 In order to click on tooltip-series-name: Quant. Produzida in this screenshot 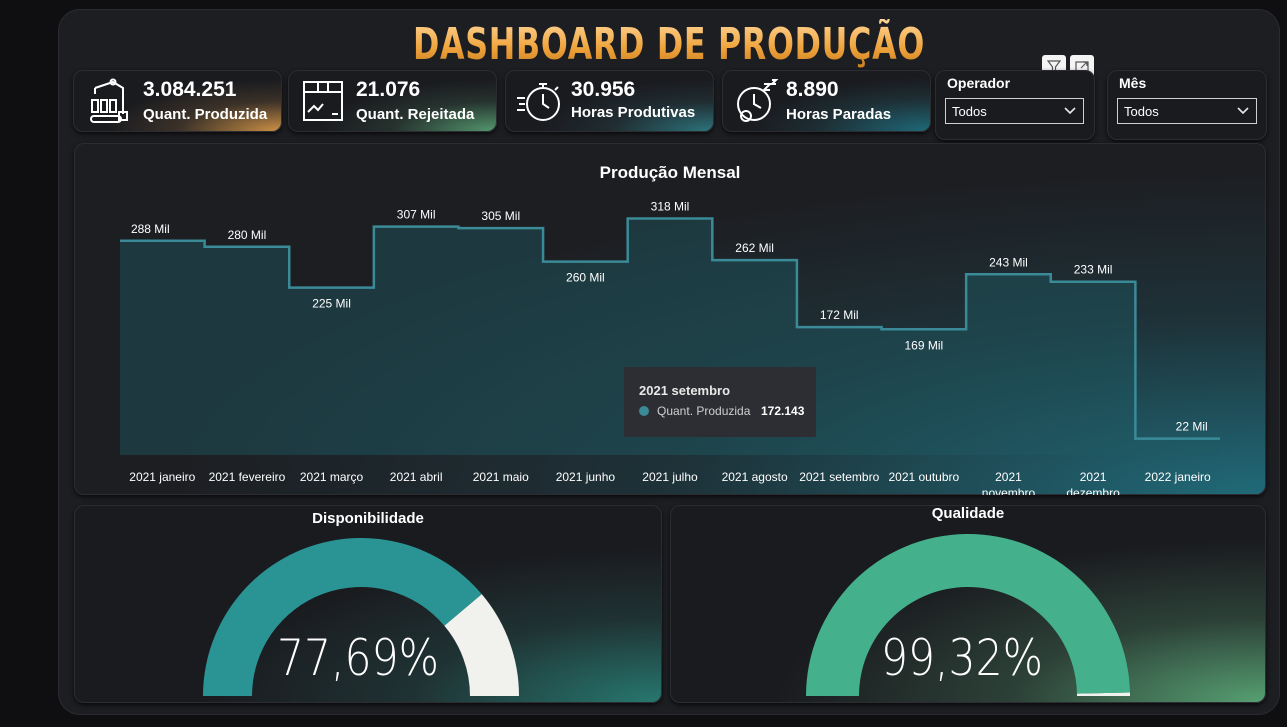, I will do `click(704, 411)`.